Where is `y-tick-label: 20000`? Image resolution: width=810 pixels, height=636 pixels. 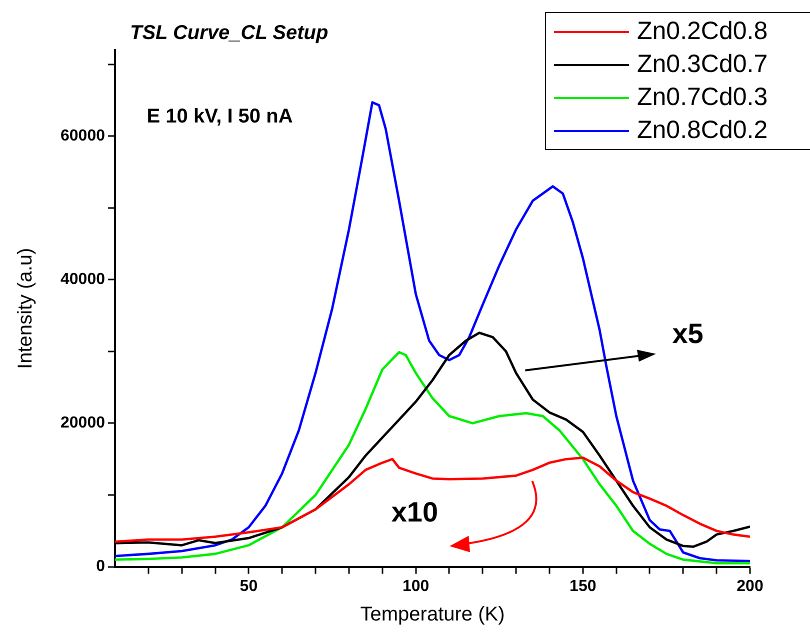
y-tick-label: 20000 is located at coordinates (83, 423).